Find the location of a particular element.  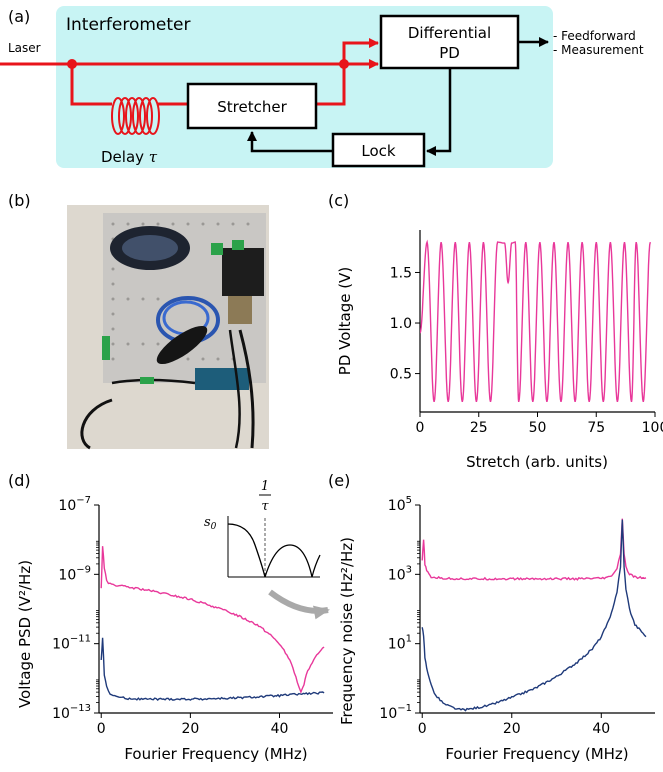

chart-c-ytick-label: 0.5 is located at coordinates (401, 375).